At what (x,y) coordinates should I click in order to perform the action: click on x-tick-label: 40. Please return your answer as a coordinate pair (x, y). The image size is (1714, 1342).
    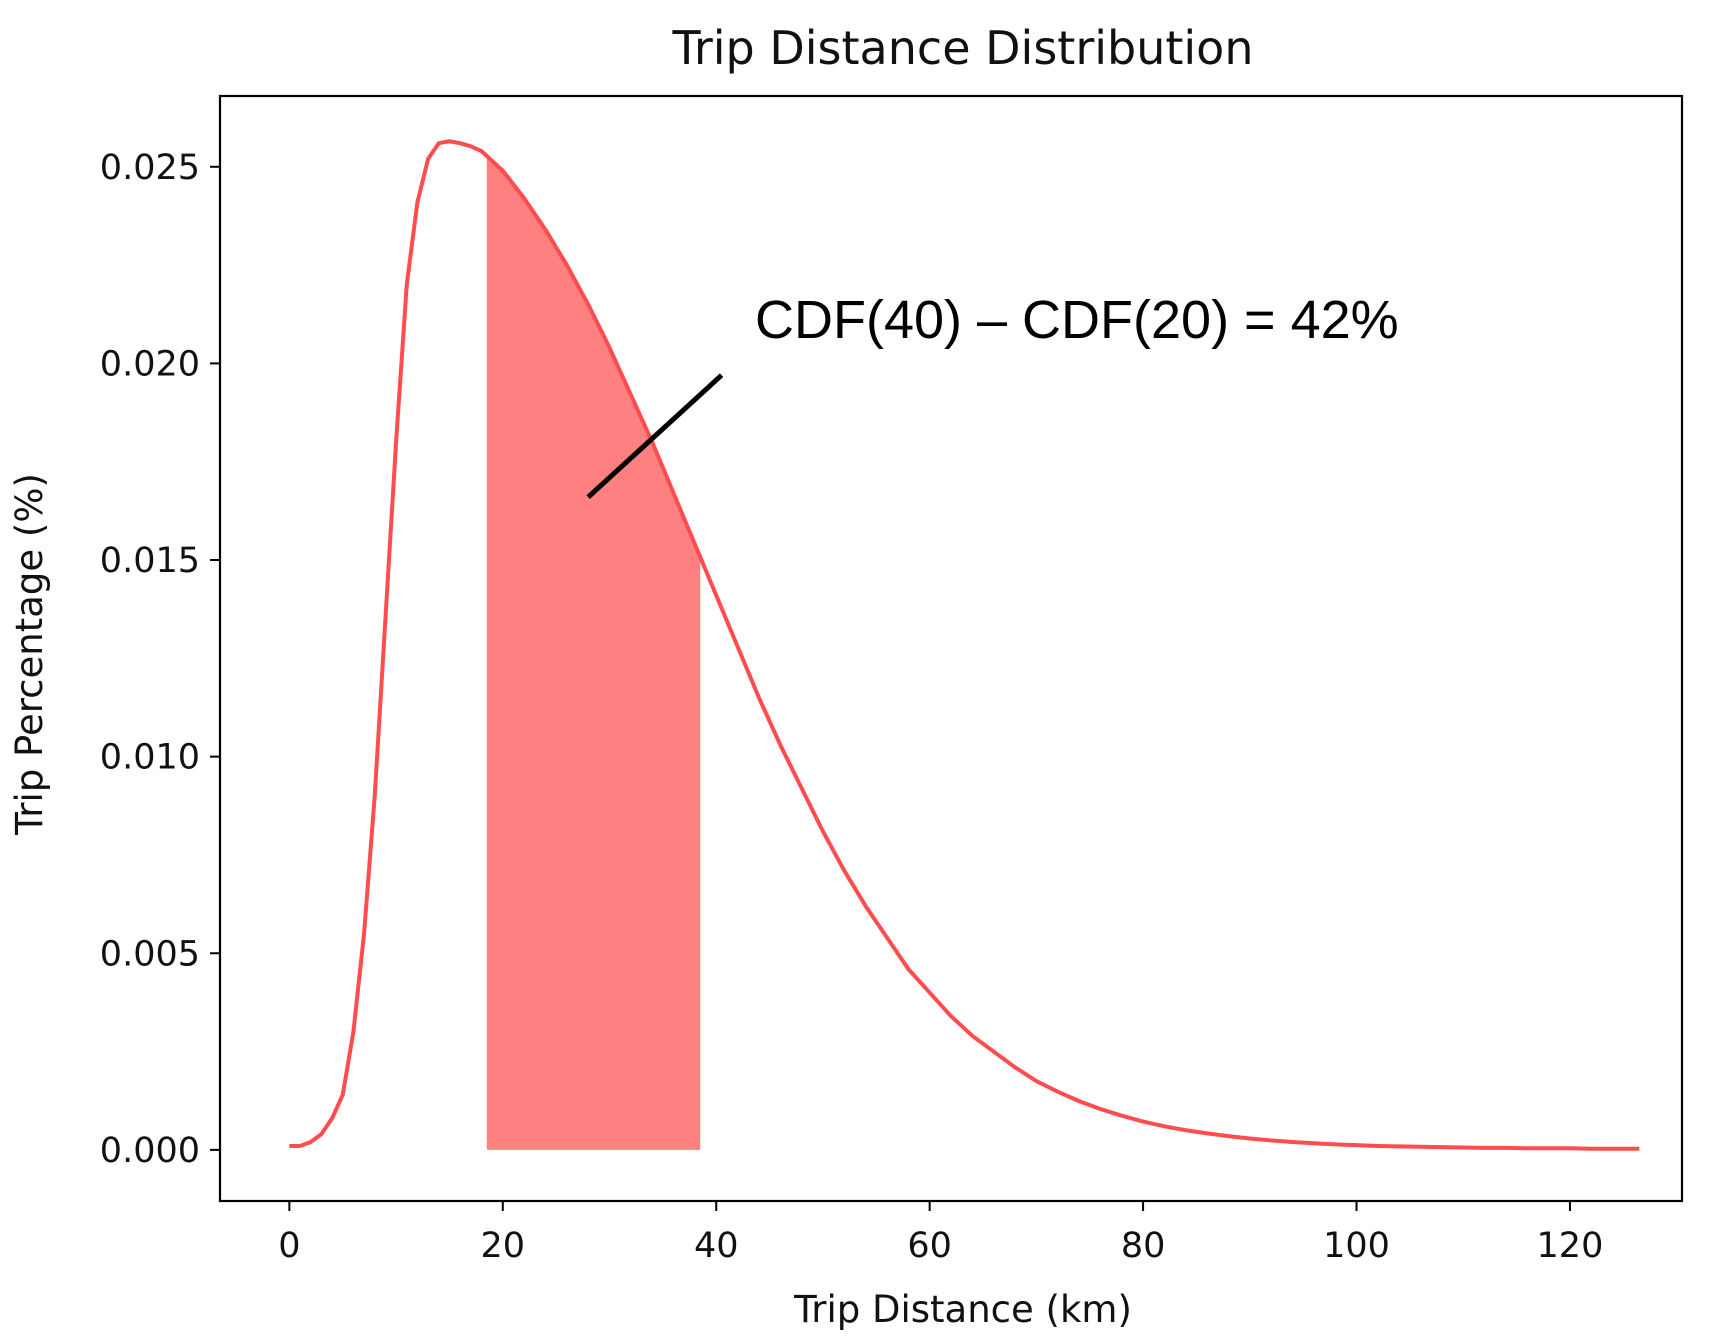
    Looking at the image, I should click on (716, 1246).